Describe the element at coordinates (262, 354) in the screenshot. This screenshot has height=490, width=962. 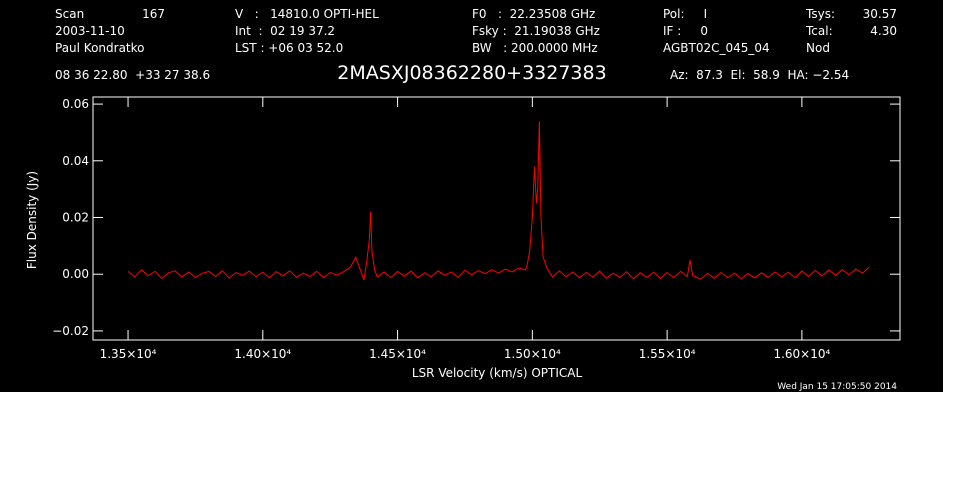
I see `x-tick-label: 1.40×10⁴` at that location.